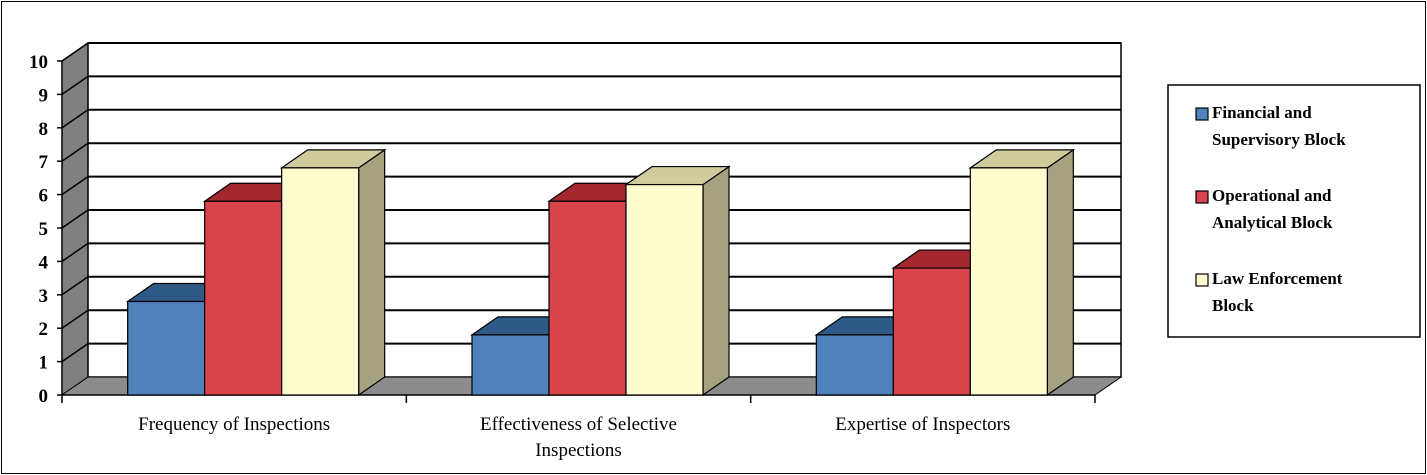  What do you see at coordinates (38, 62) in the screenshot?
I see `y-tick-label: 10` at bounding box center [38, 62].